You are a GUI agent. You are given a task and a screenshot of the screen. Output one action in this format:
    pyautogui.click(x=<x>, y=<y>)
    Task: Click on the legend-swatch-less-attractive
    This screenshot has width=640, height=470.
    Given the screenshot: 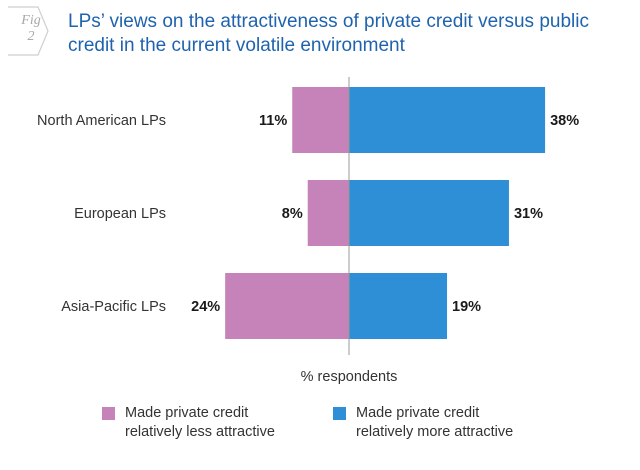 What is the action you would take?
    pyautogui.click(x=108, y=413)
    